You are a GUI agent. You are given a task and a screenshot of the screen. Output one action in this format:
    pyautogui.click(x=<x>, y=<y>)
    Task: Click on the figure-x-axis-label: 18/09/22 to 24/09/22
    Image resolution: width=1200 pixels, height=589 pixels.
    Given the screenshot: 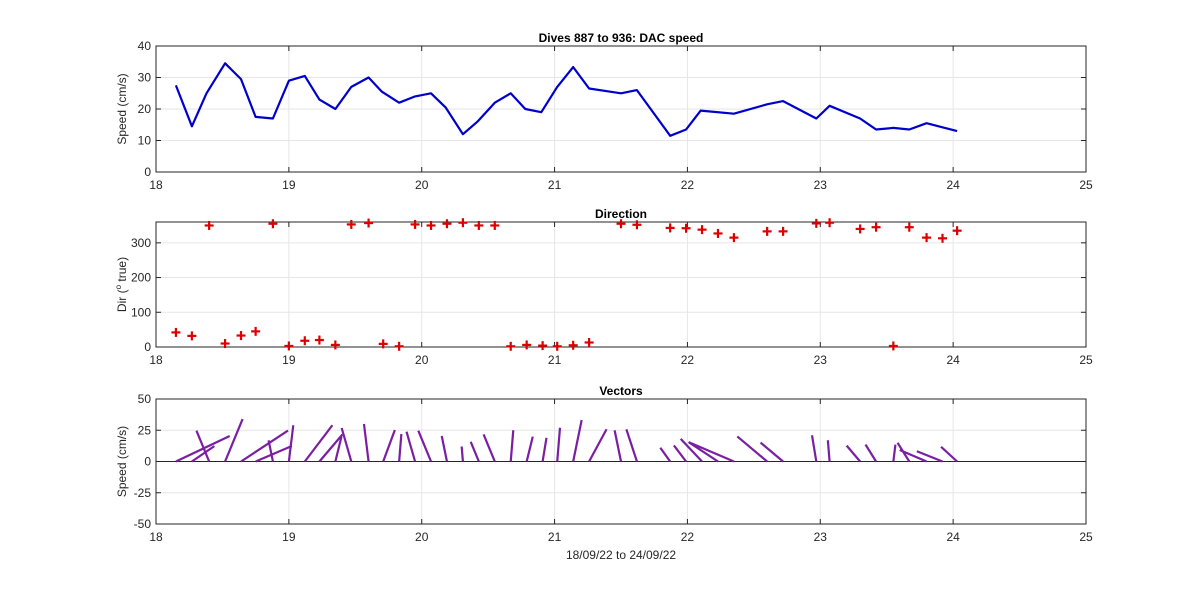 What is the action you would take?
    pyautogui.click(x=621, y=555)
    